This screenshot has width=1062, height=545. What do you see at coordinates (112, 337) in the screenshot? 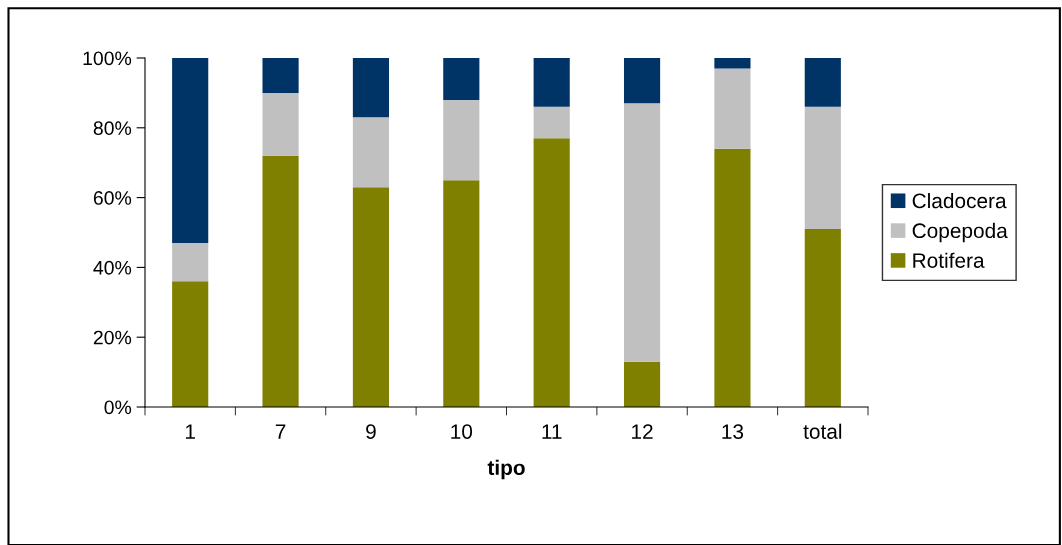
I see `y-tick-label: 20%` at bounding box center [112, 337].